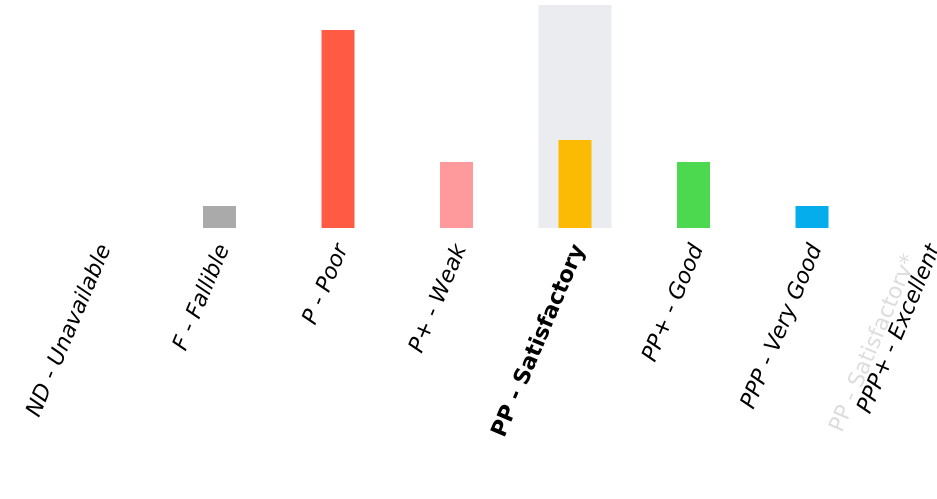 Image resolution: width=937 pixels, height=499 pixels. I want to click on bar-p-poor, so click(338, 129).